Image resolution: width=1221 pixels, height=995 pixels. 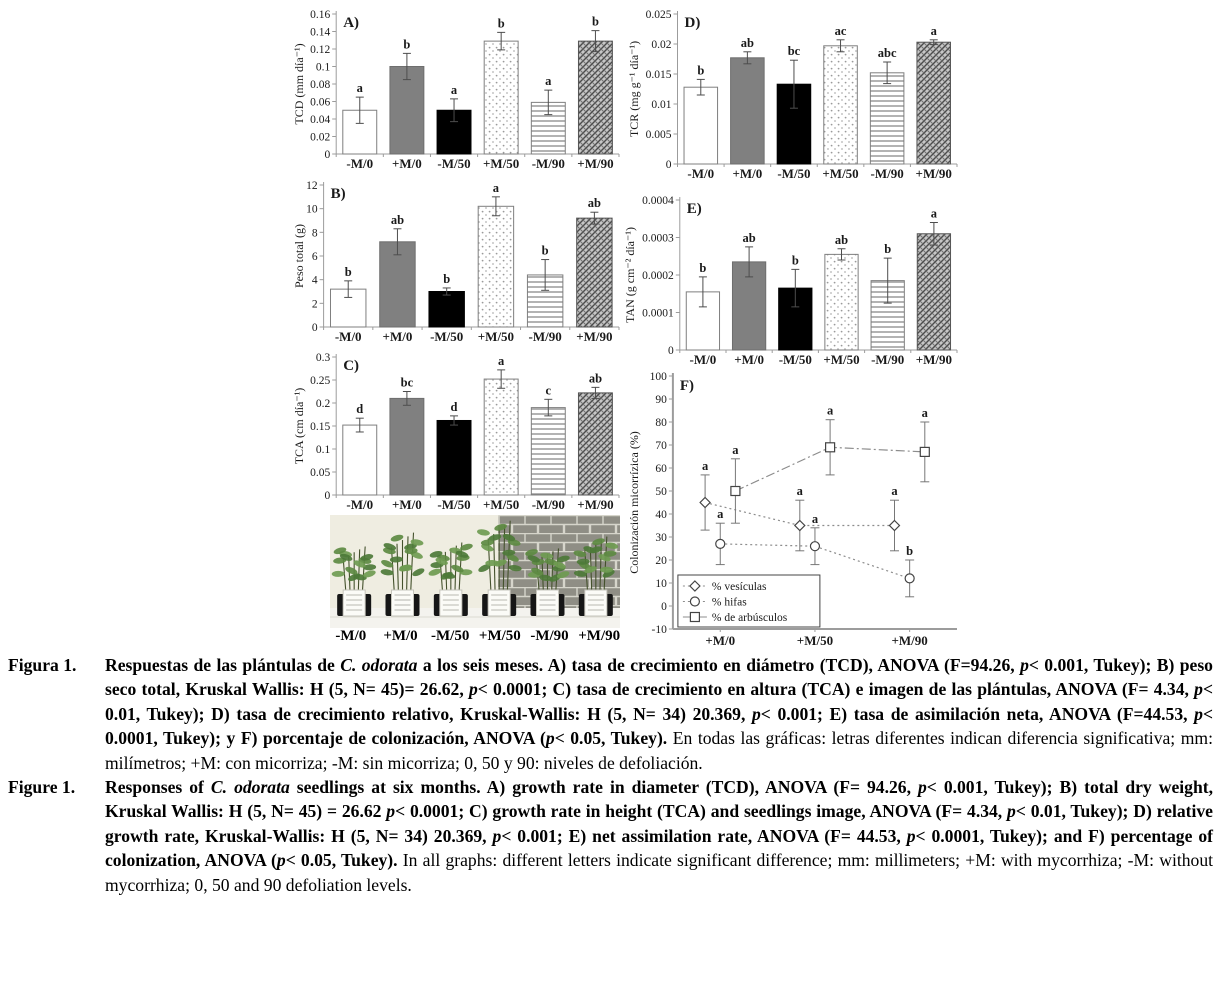 I want to click on y-tick-label: 6, so click(x=315, y=257).